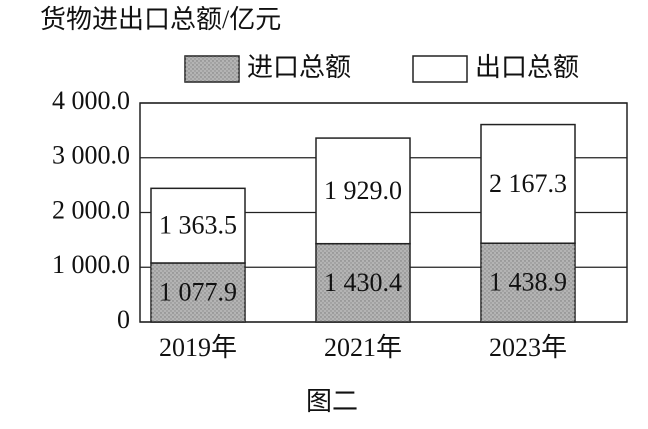 The width and height of the screenshot is (648, 429). I want to click on x-tick-label: 2019年, so click(198, 347).